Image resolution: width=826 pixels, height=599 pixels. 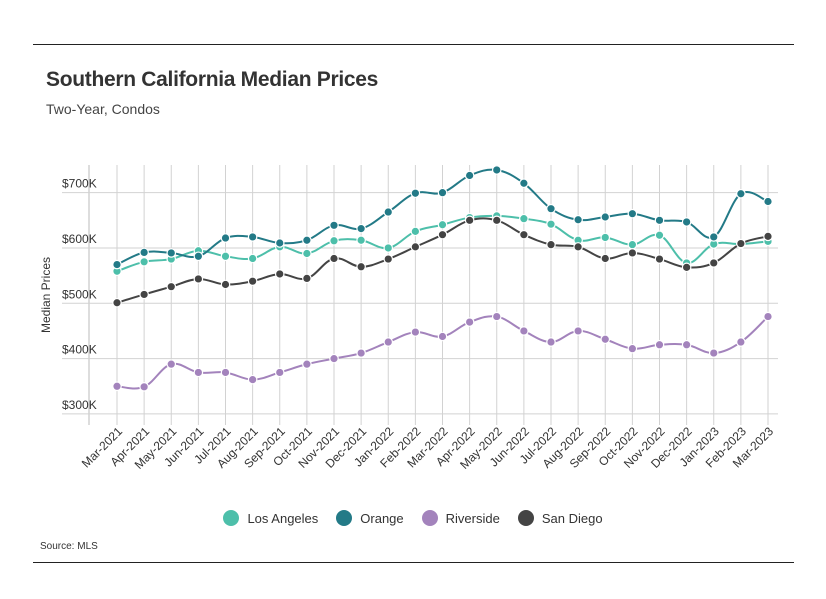 What do you see at coordinates (79, 239) in the screenshot?
I see `y-tick-label: $600K` at bounding box center [79, 239].